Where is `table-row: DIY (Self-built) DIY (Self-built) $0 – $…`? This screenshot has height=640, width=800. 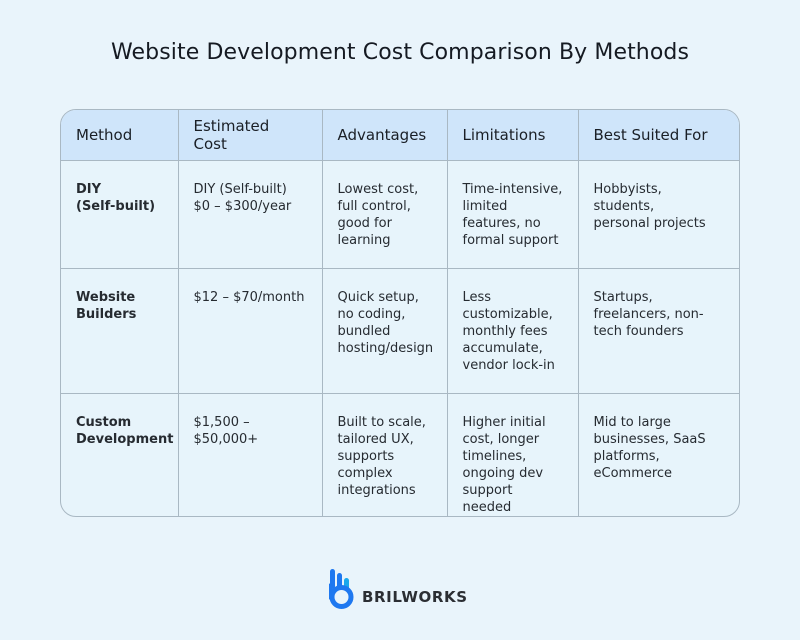 table-row: DIY (Self-built) DIY (Self-built) $0 – $… is located at coordinates (400, 214).